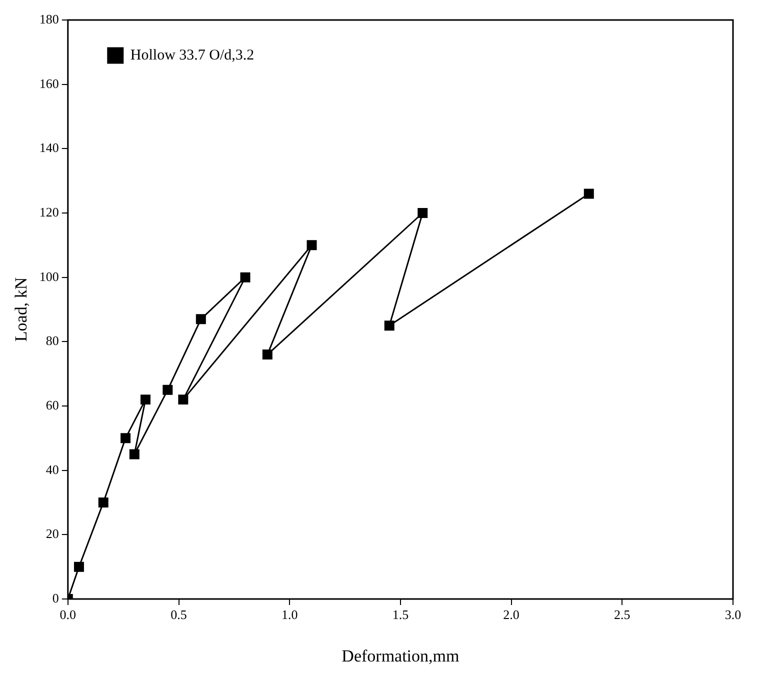 The image size is (761, 679). Describe the element at coordinates (52, 534) in the screenshot. I see `y-tick-label: 20` at that location.